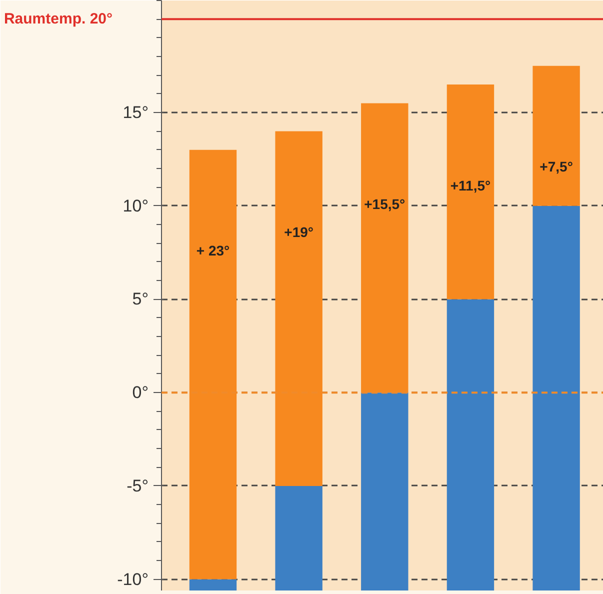 Image resolution: width=603 pixels, height=594 pixels. I want to click on ref-line-label: Raumtemp. 20°, so click(58, 19).